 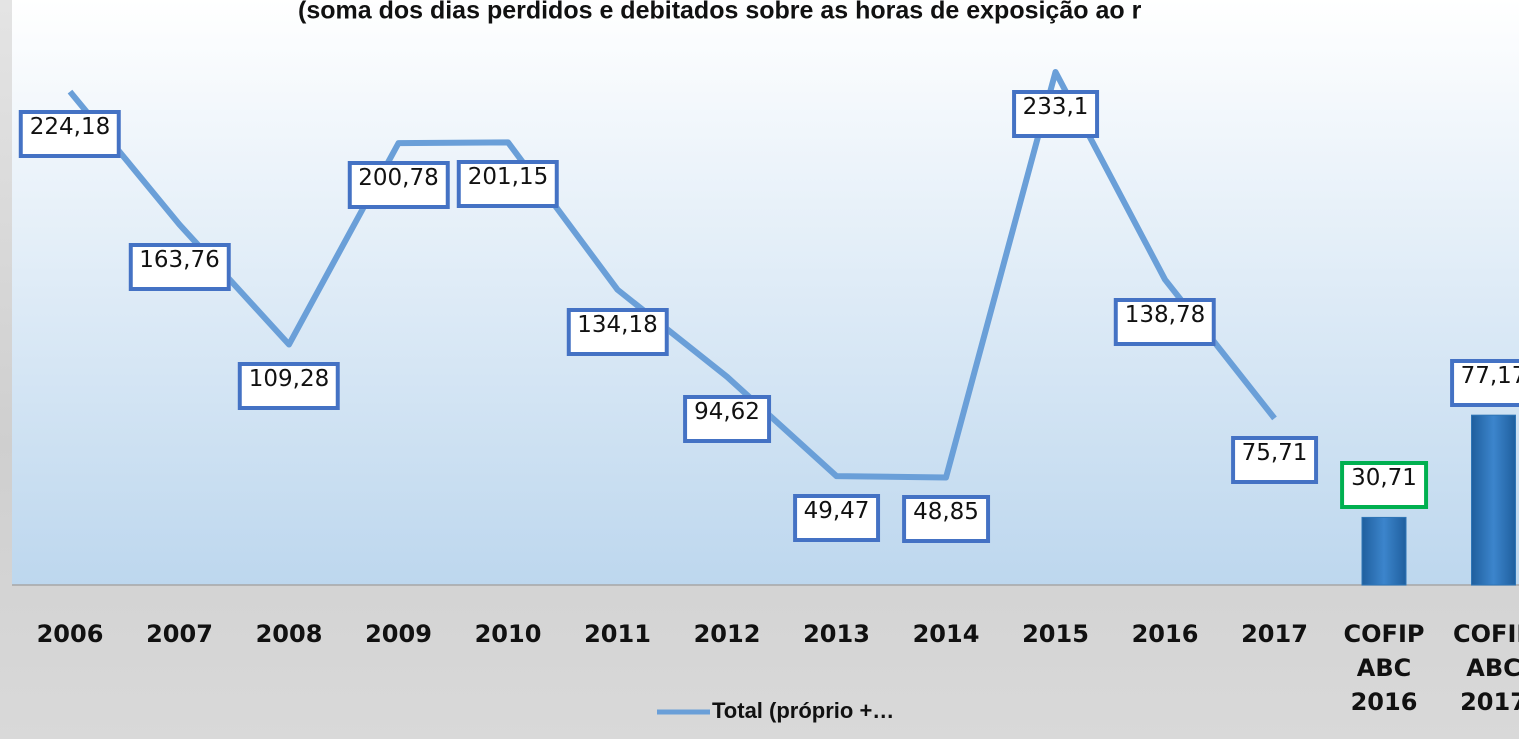 I want to click on x-tick-label: 2008, so click(x=289, y=634).